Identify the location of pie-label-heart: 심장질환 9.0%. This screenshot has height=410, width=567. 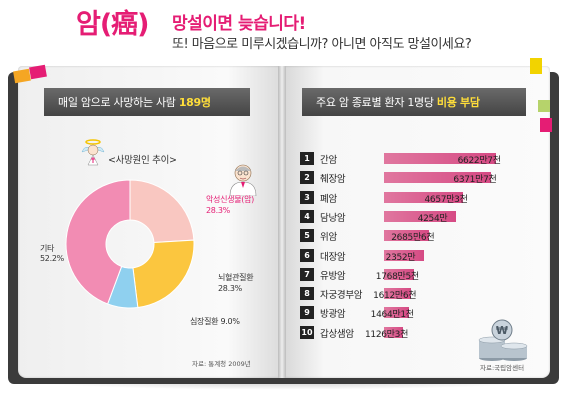
(215, 321).